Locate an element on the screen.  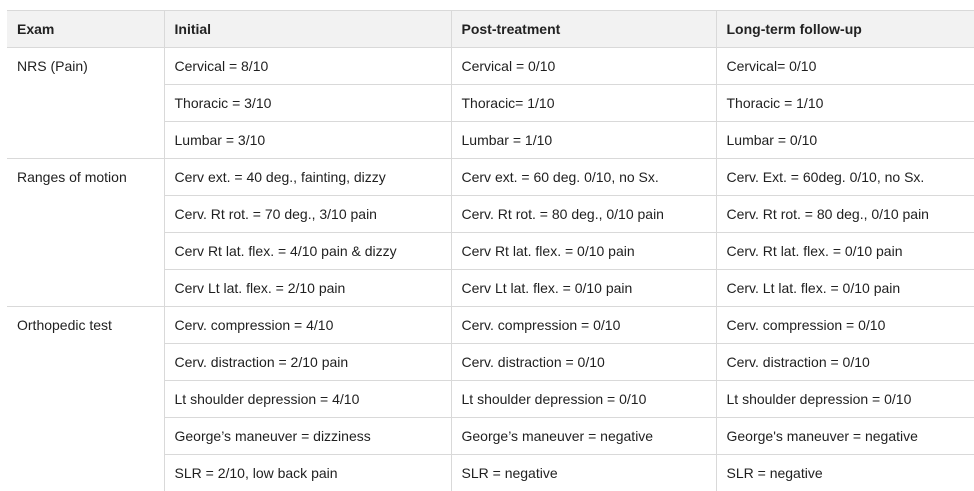
header-long-term-follow-up: Long-term follow-up is located at coordinates (845, 29).